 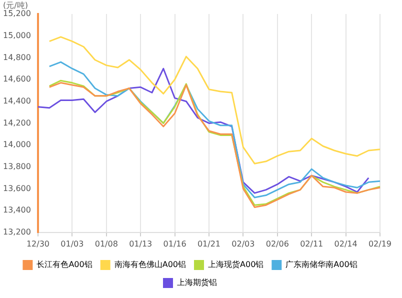 What do you see at coordinates (150, 265) in the screenshot?
I see `legend-label: 南海有色佛山A00铝` at bounding box center [150, 265].